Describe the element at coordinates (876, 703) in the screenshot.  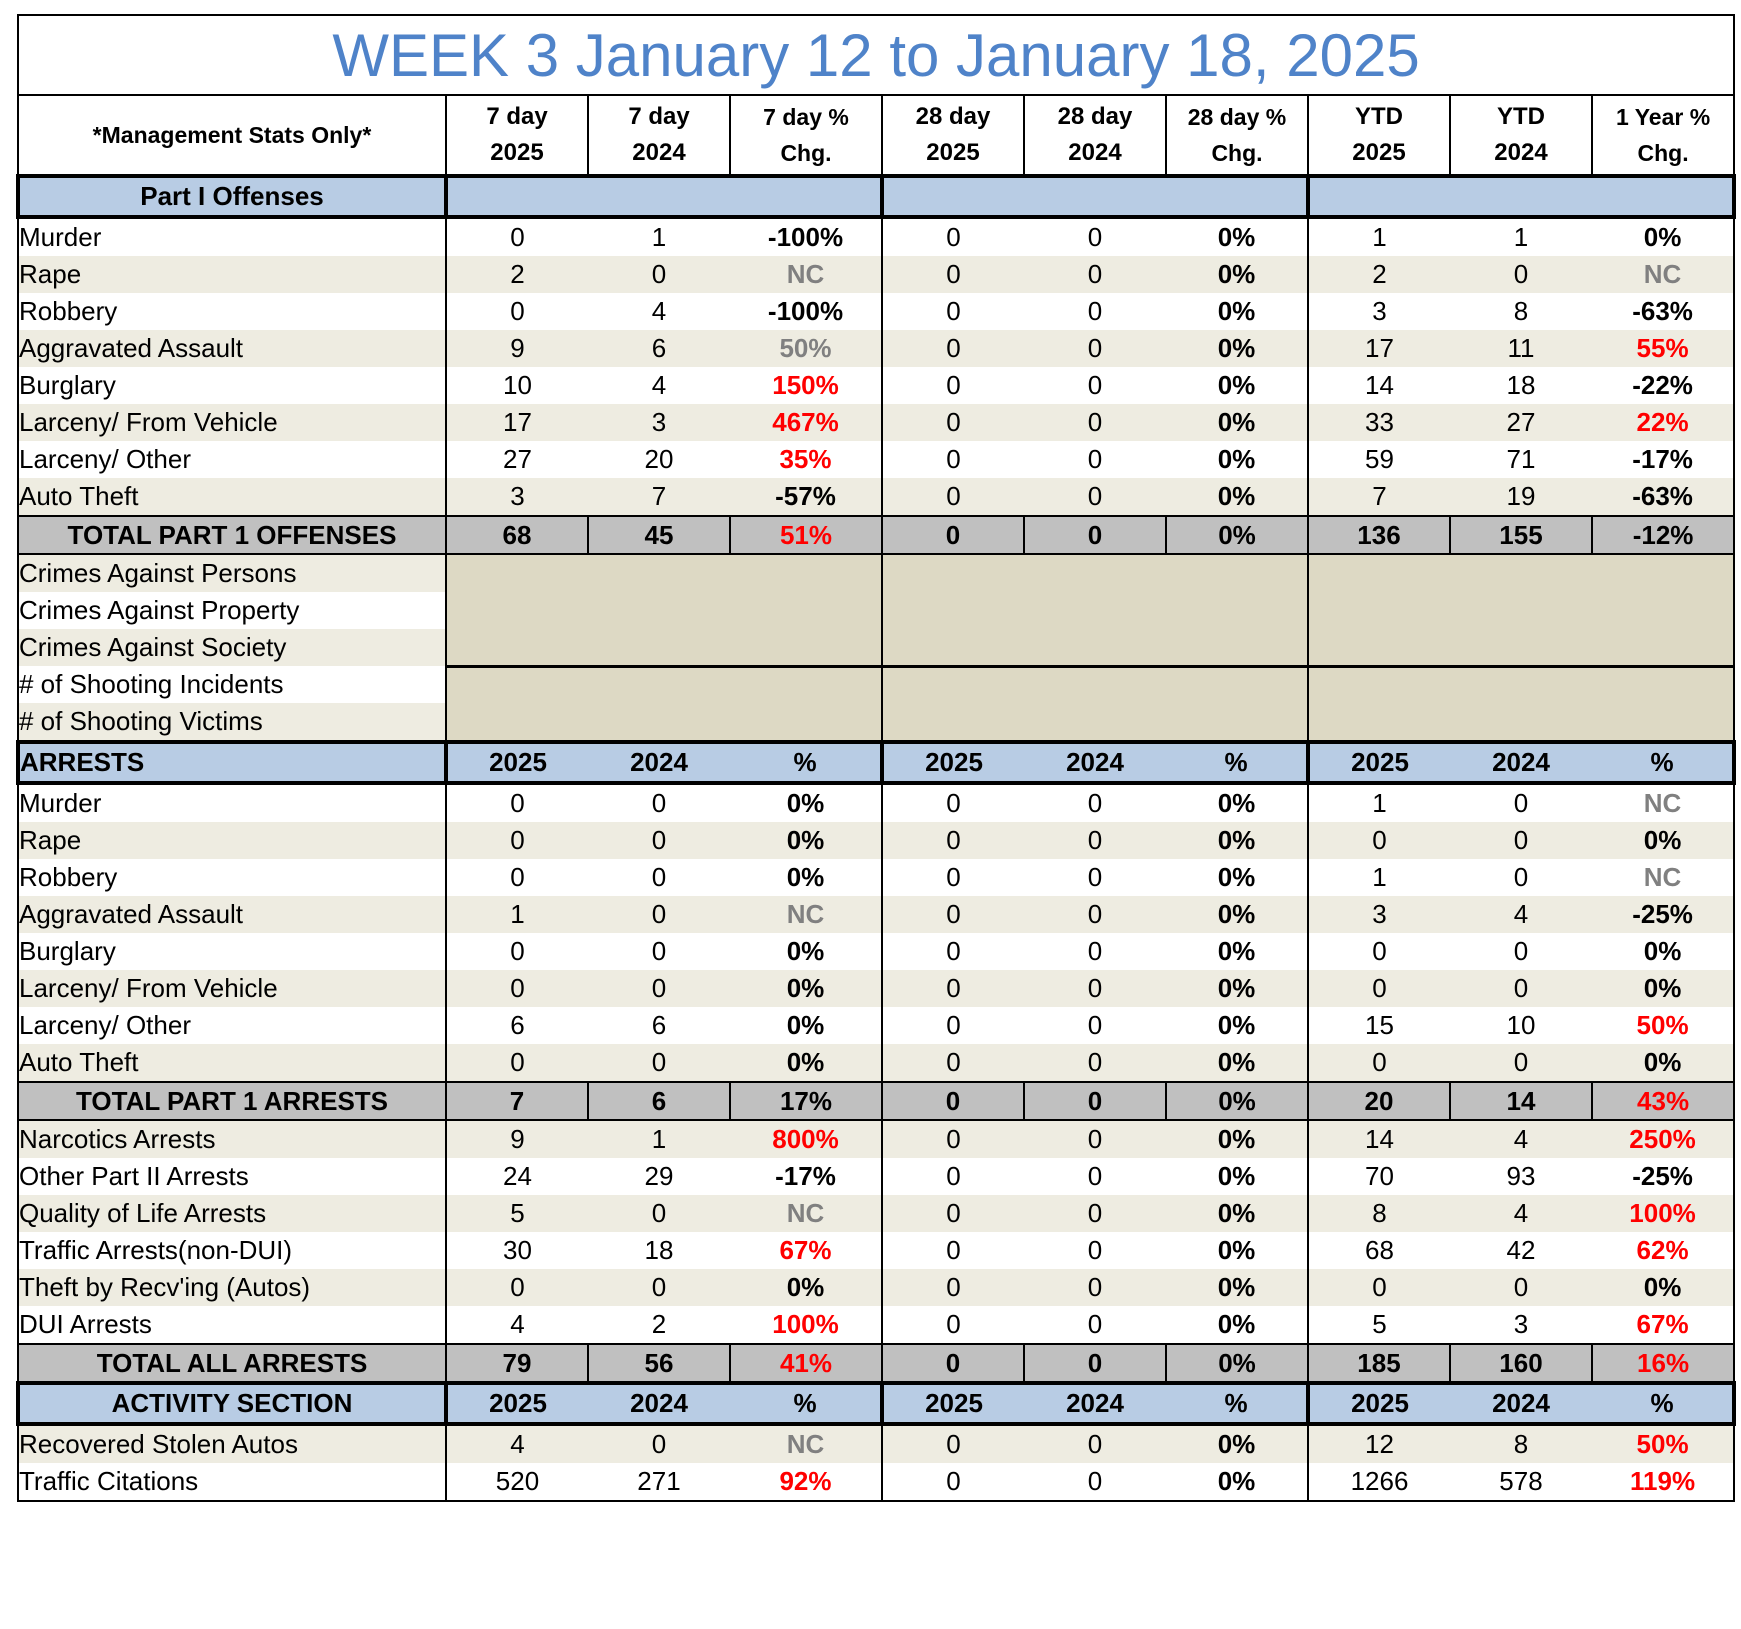
I see `shooting-row: # of Shooting Incidents` at that location.